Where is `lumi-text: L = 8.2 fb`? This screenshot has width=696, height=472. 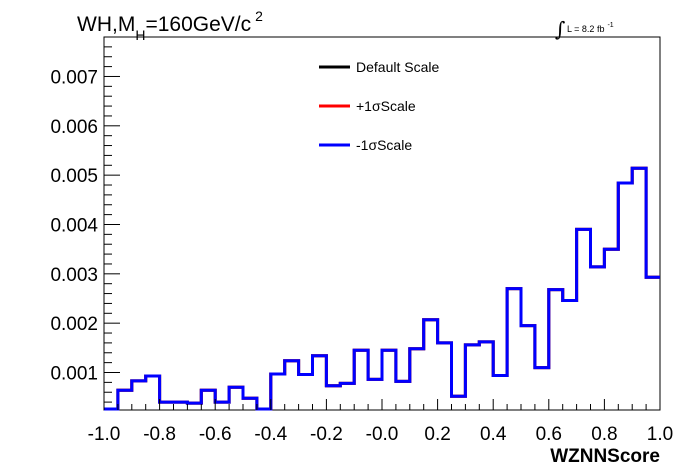
lumi-text: L = 8.2 fb is located at coordinates (585, 29).